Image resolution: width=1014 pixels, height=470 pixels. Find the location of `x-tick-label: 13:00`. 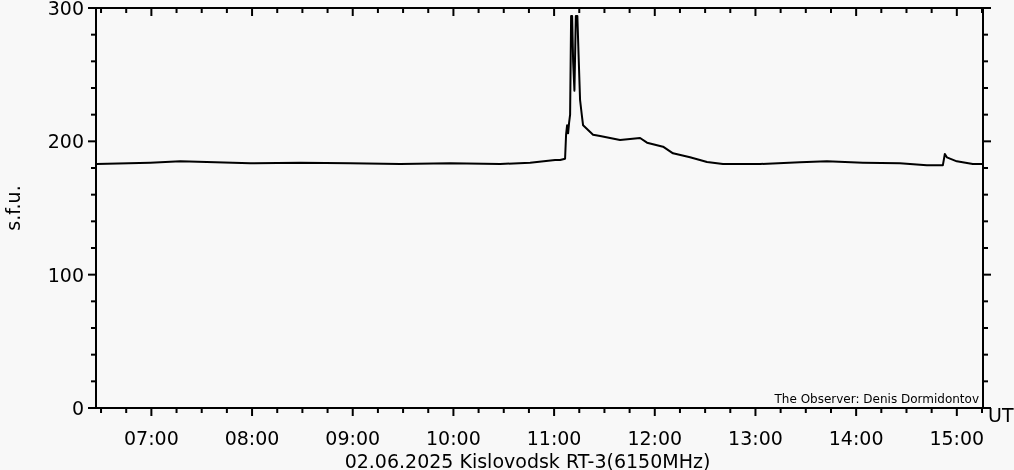

x-tick-label: 13:00 is located at coordinates (755, 438).